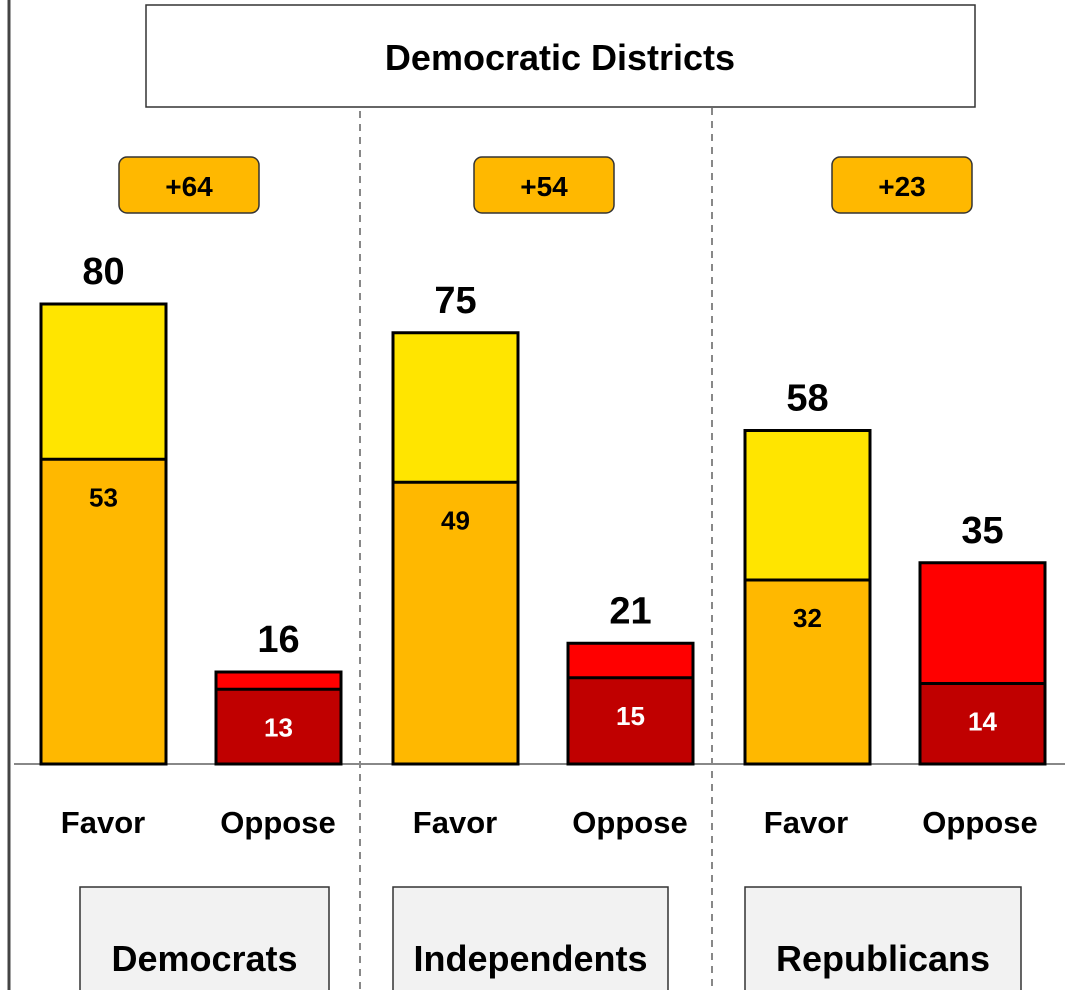 The height and width of the screenshot is (990, 1065). I want to click on net-difference-label: +54, so click(544, 186).